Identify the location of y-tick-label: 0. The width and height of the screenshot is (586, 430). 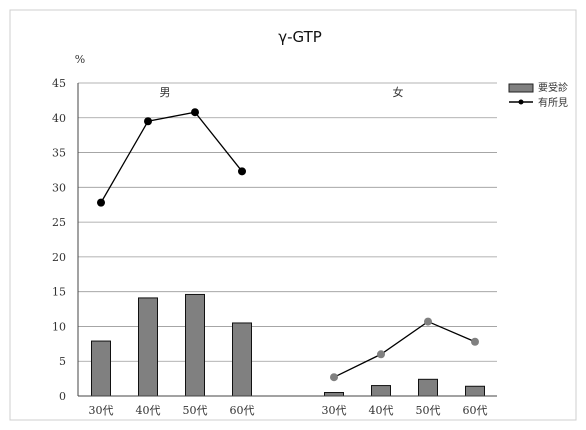
(62, 396).